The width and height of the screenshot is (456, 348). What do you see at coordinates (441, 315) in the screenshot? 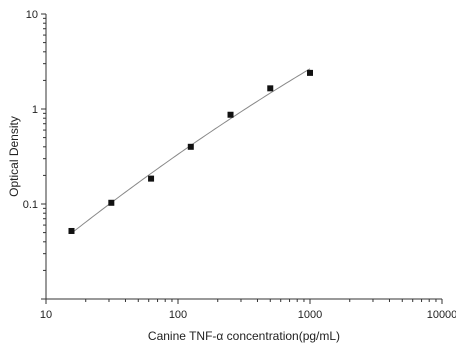
I see `x-tick-label: 10000` at bounding box center [441, 315].